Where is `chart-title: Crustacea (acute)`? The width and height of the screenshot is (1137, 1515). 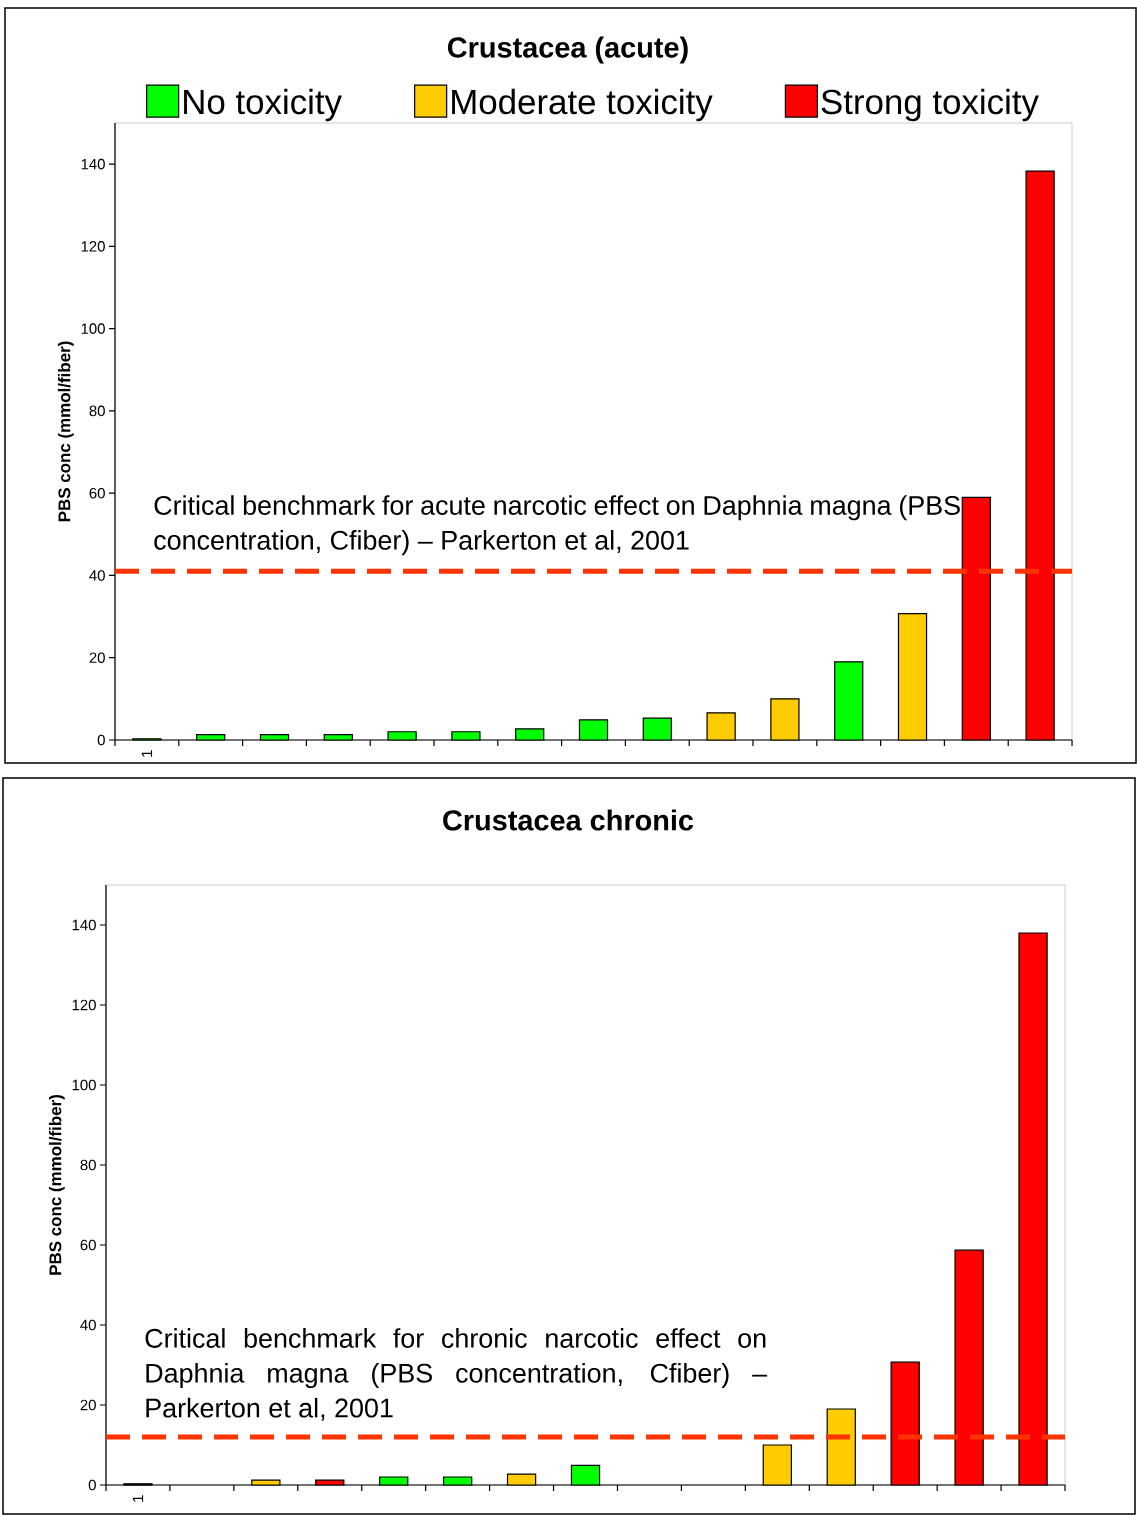 chart-title: Crustacea (acute) is located at coordinates (567, 50).